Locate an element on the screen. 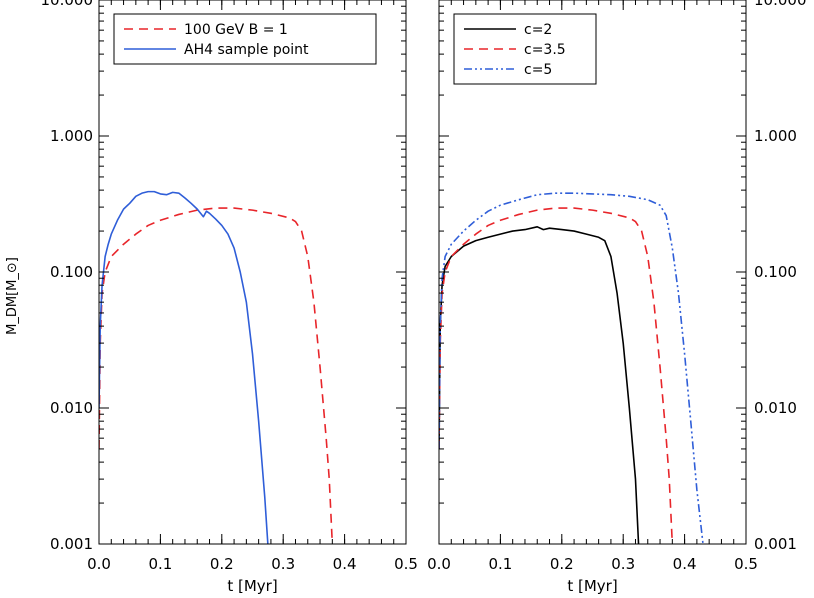  legend-label: c=2 is located at coordinates (538, 30).